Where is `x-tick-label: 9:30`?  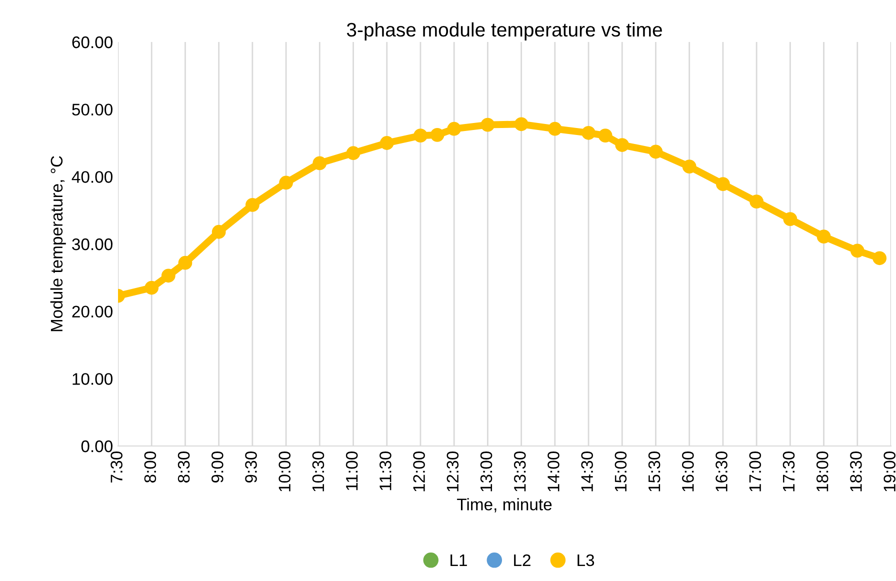
x-tick-label: 9:30 is located at coordinates (251, 467).